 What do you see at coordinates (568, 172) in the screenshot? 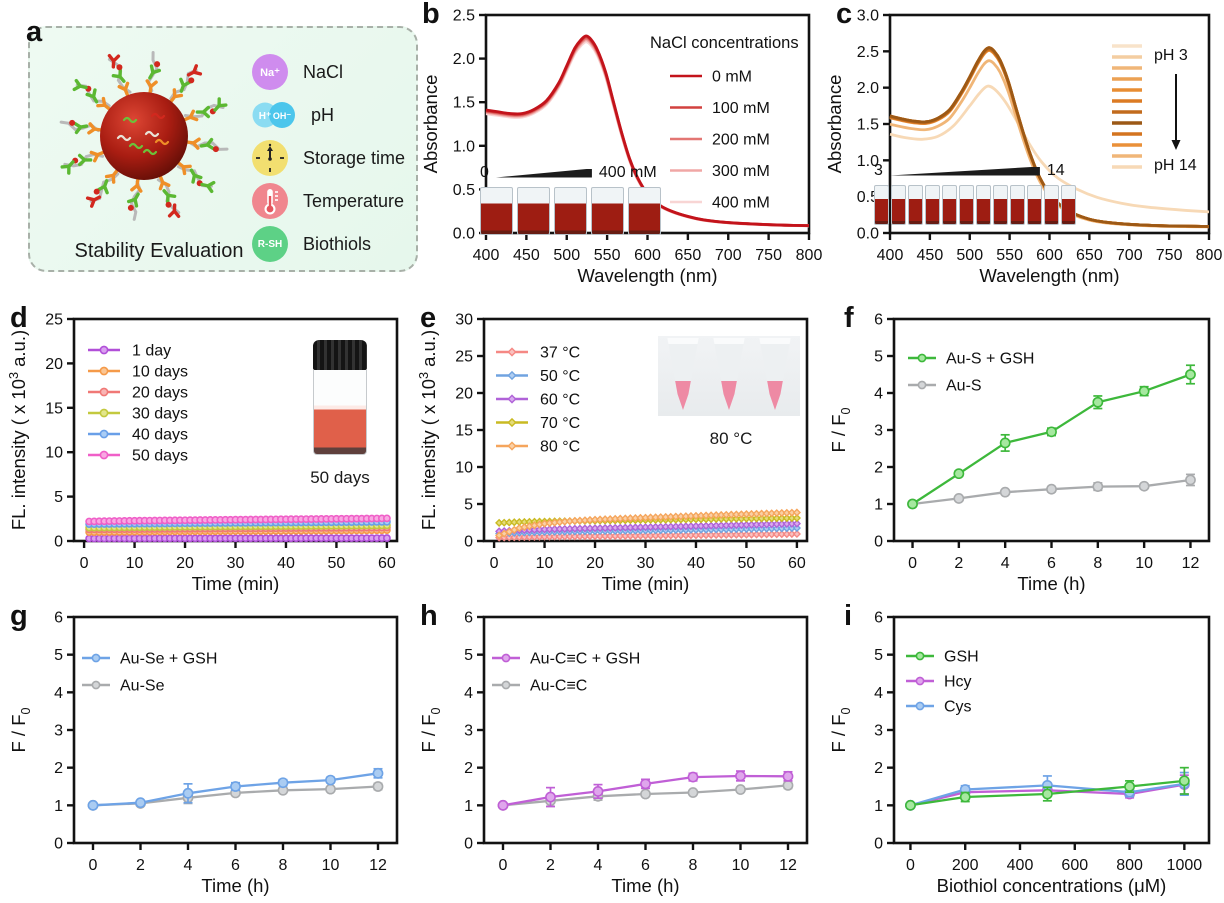
I see `gradient-wedge-labels: 0 400 mM` at bounding box center [568, 172].